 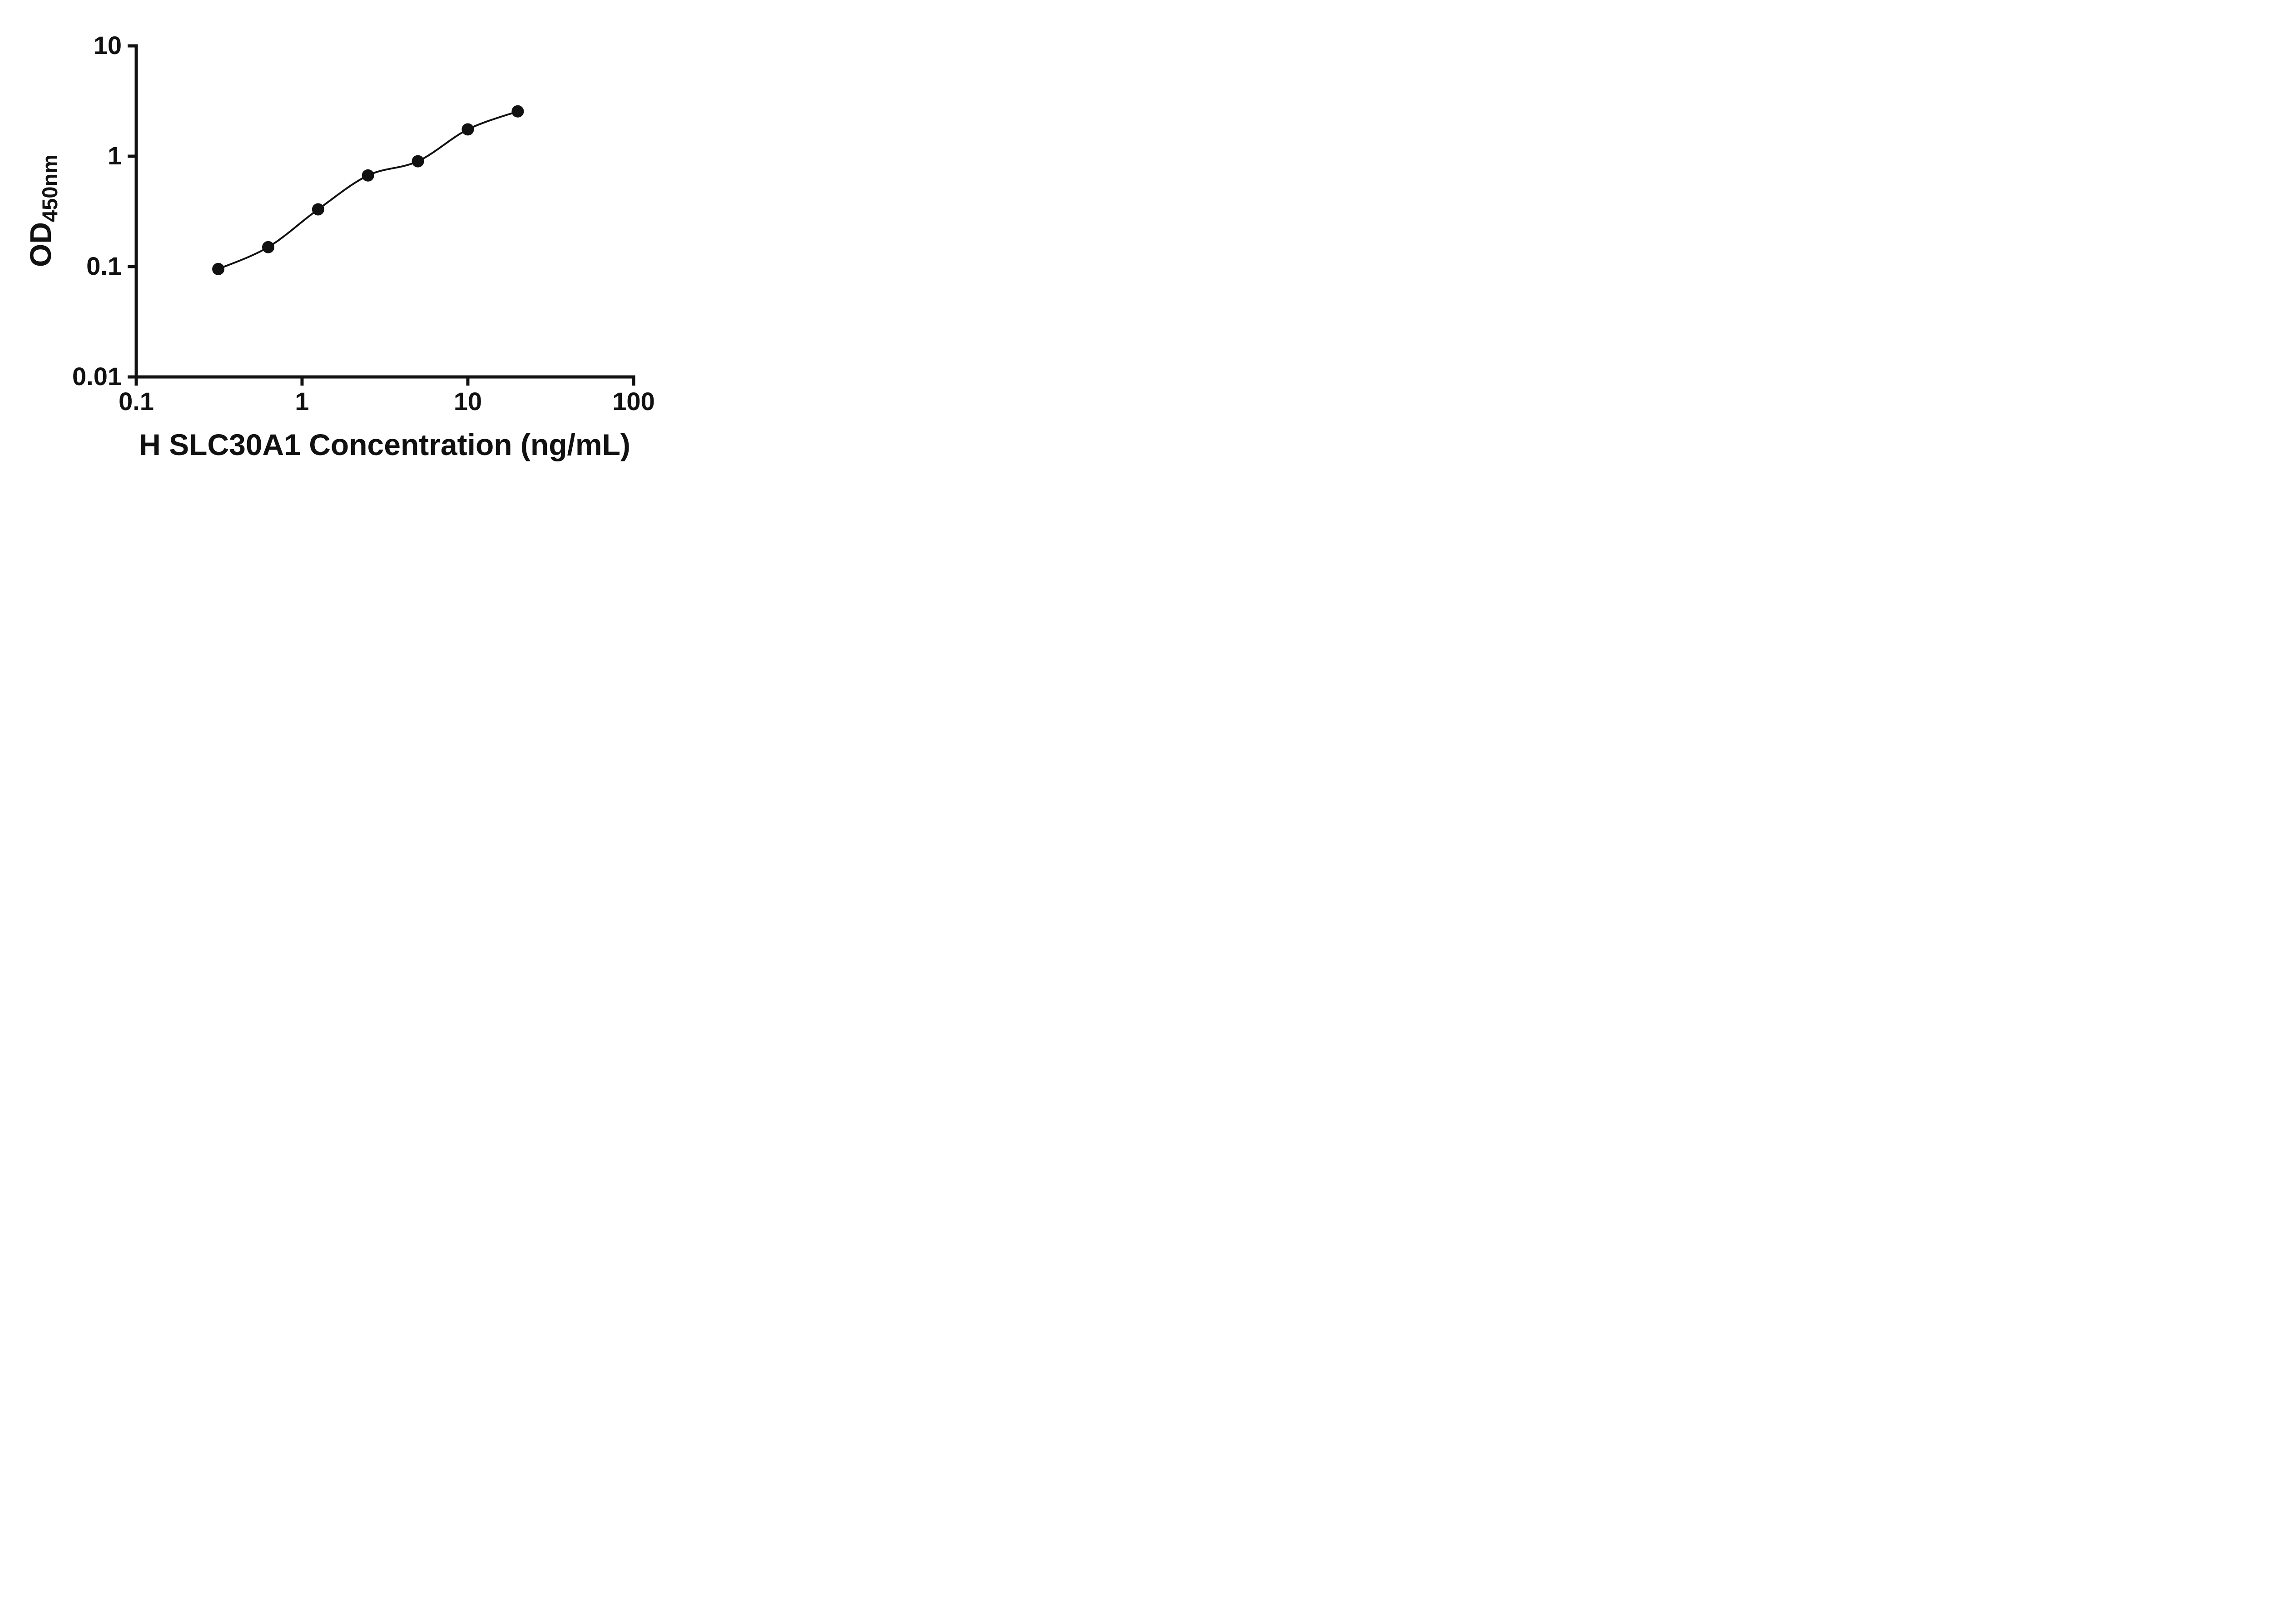 I want to click on y-axis-title: OD450nm, so click(x=43, y=210).